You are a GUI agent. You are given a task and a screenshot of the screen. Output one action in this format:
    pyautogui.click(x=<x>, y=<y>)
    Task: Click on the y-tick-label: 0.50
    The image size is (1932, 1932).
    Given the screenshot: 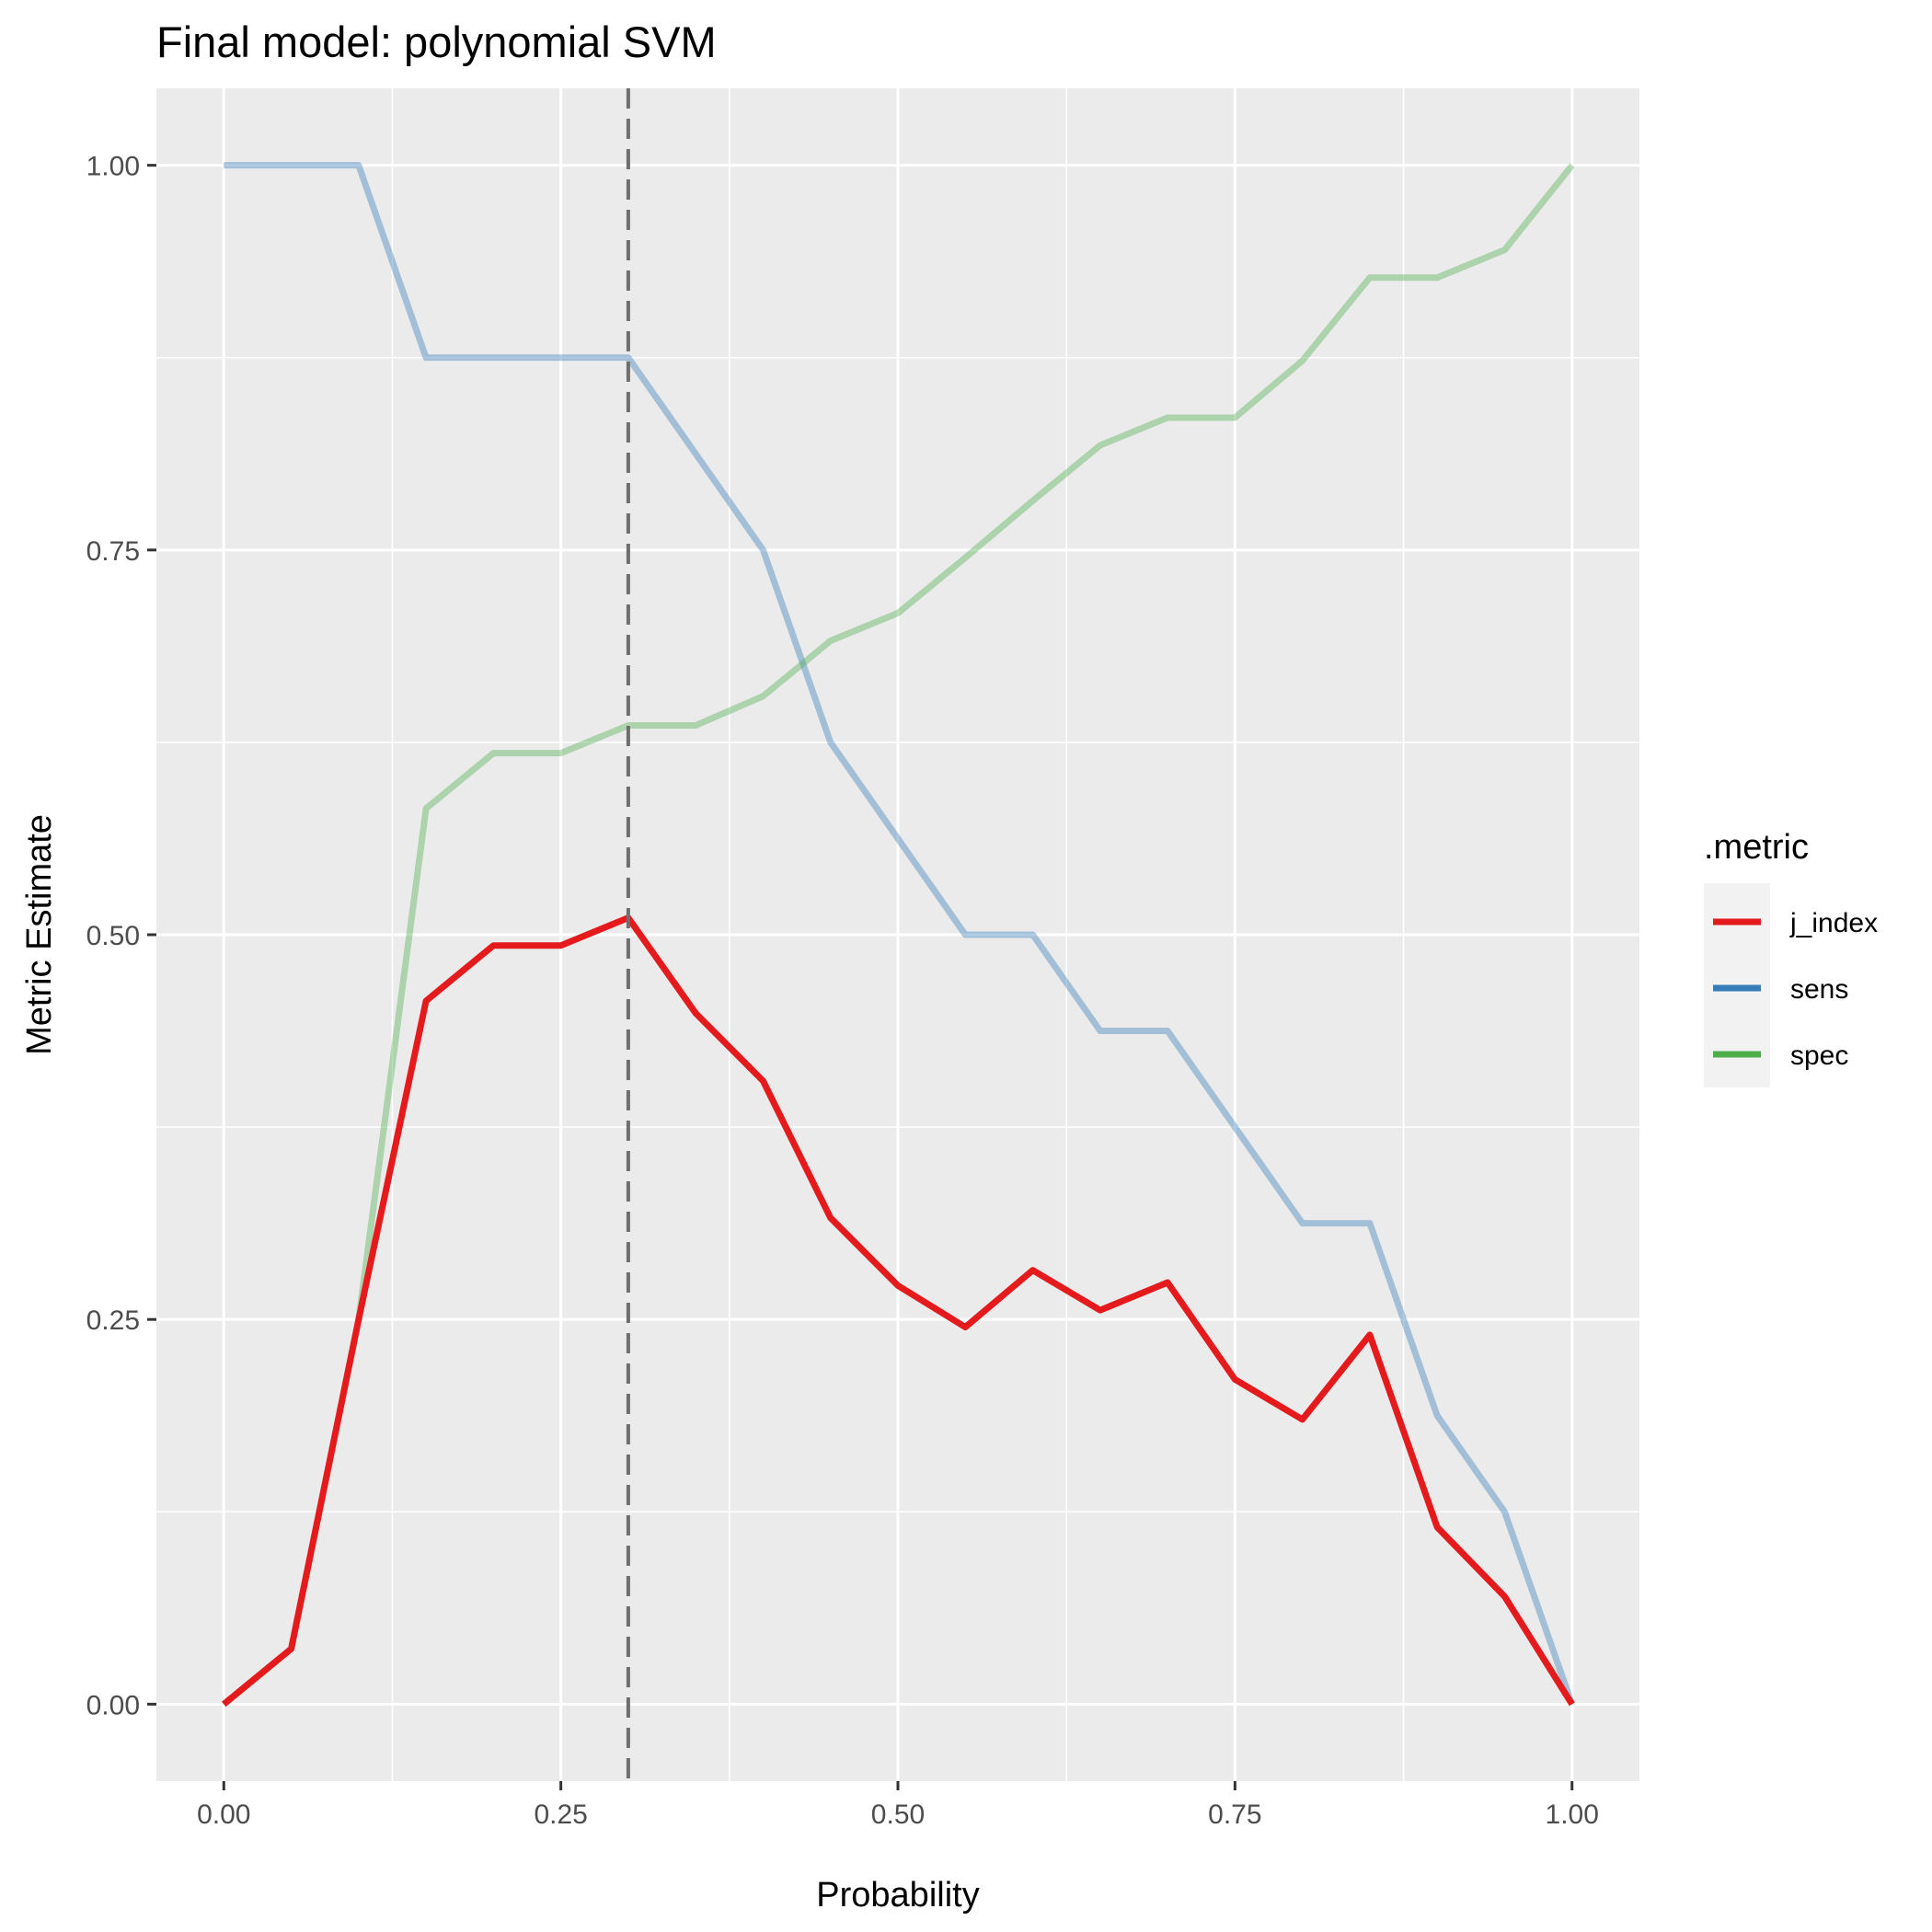 What is the action you would take?
    pyautogui.click(x=113, y=936)
    